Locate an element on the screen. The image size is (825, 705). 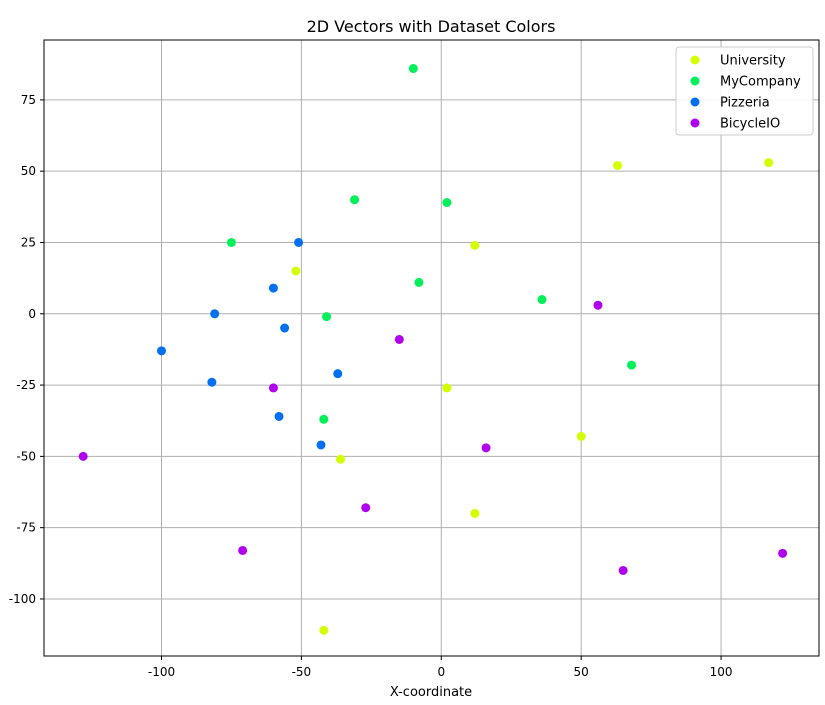
legend-label: University is located at coordinates (753, 61).